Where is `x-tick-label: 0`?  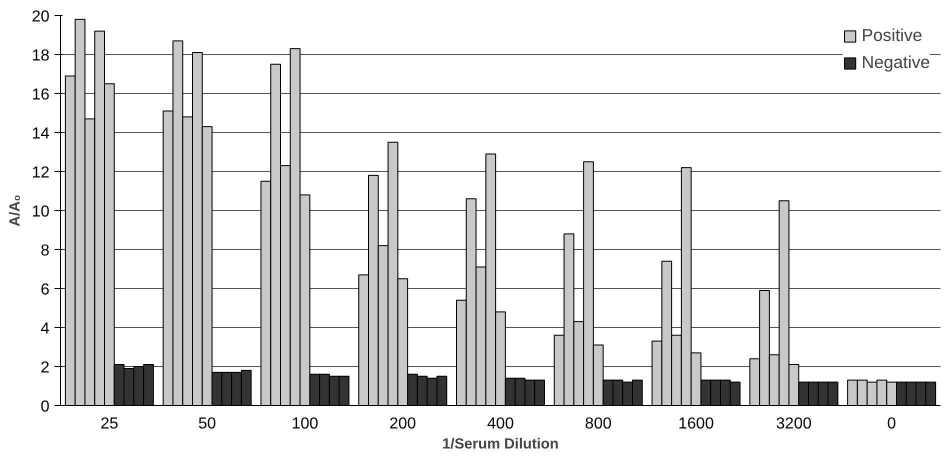 x-tick-label: 0 is located at coordinates (891, 424).